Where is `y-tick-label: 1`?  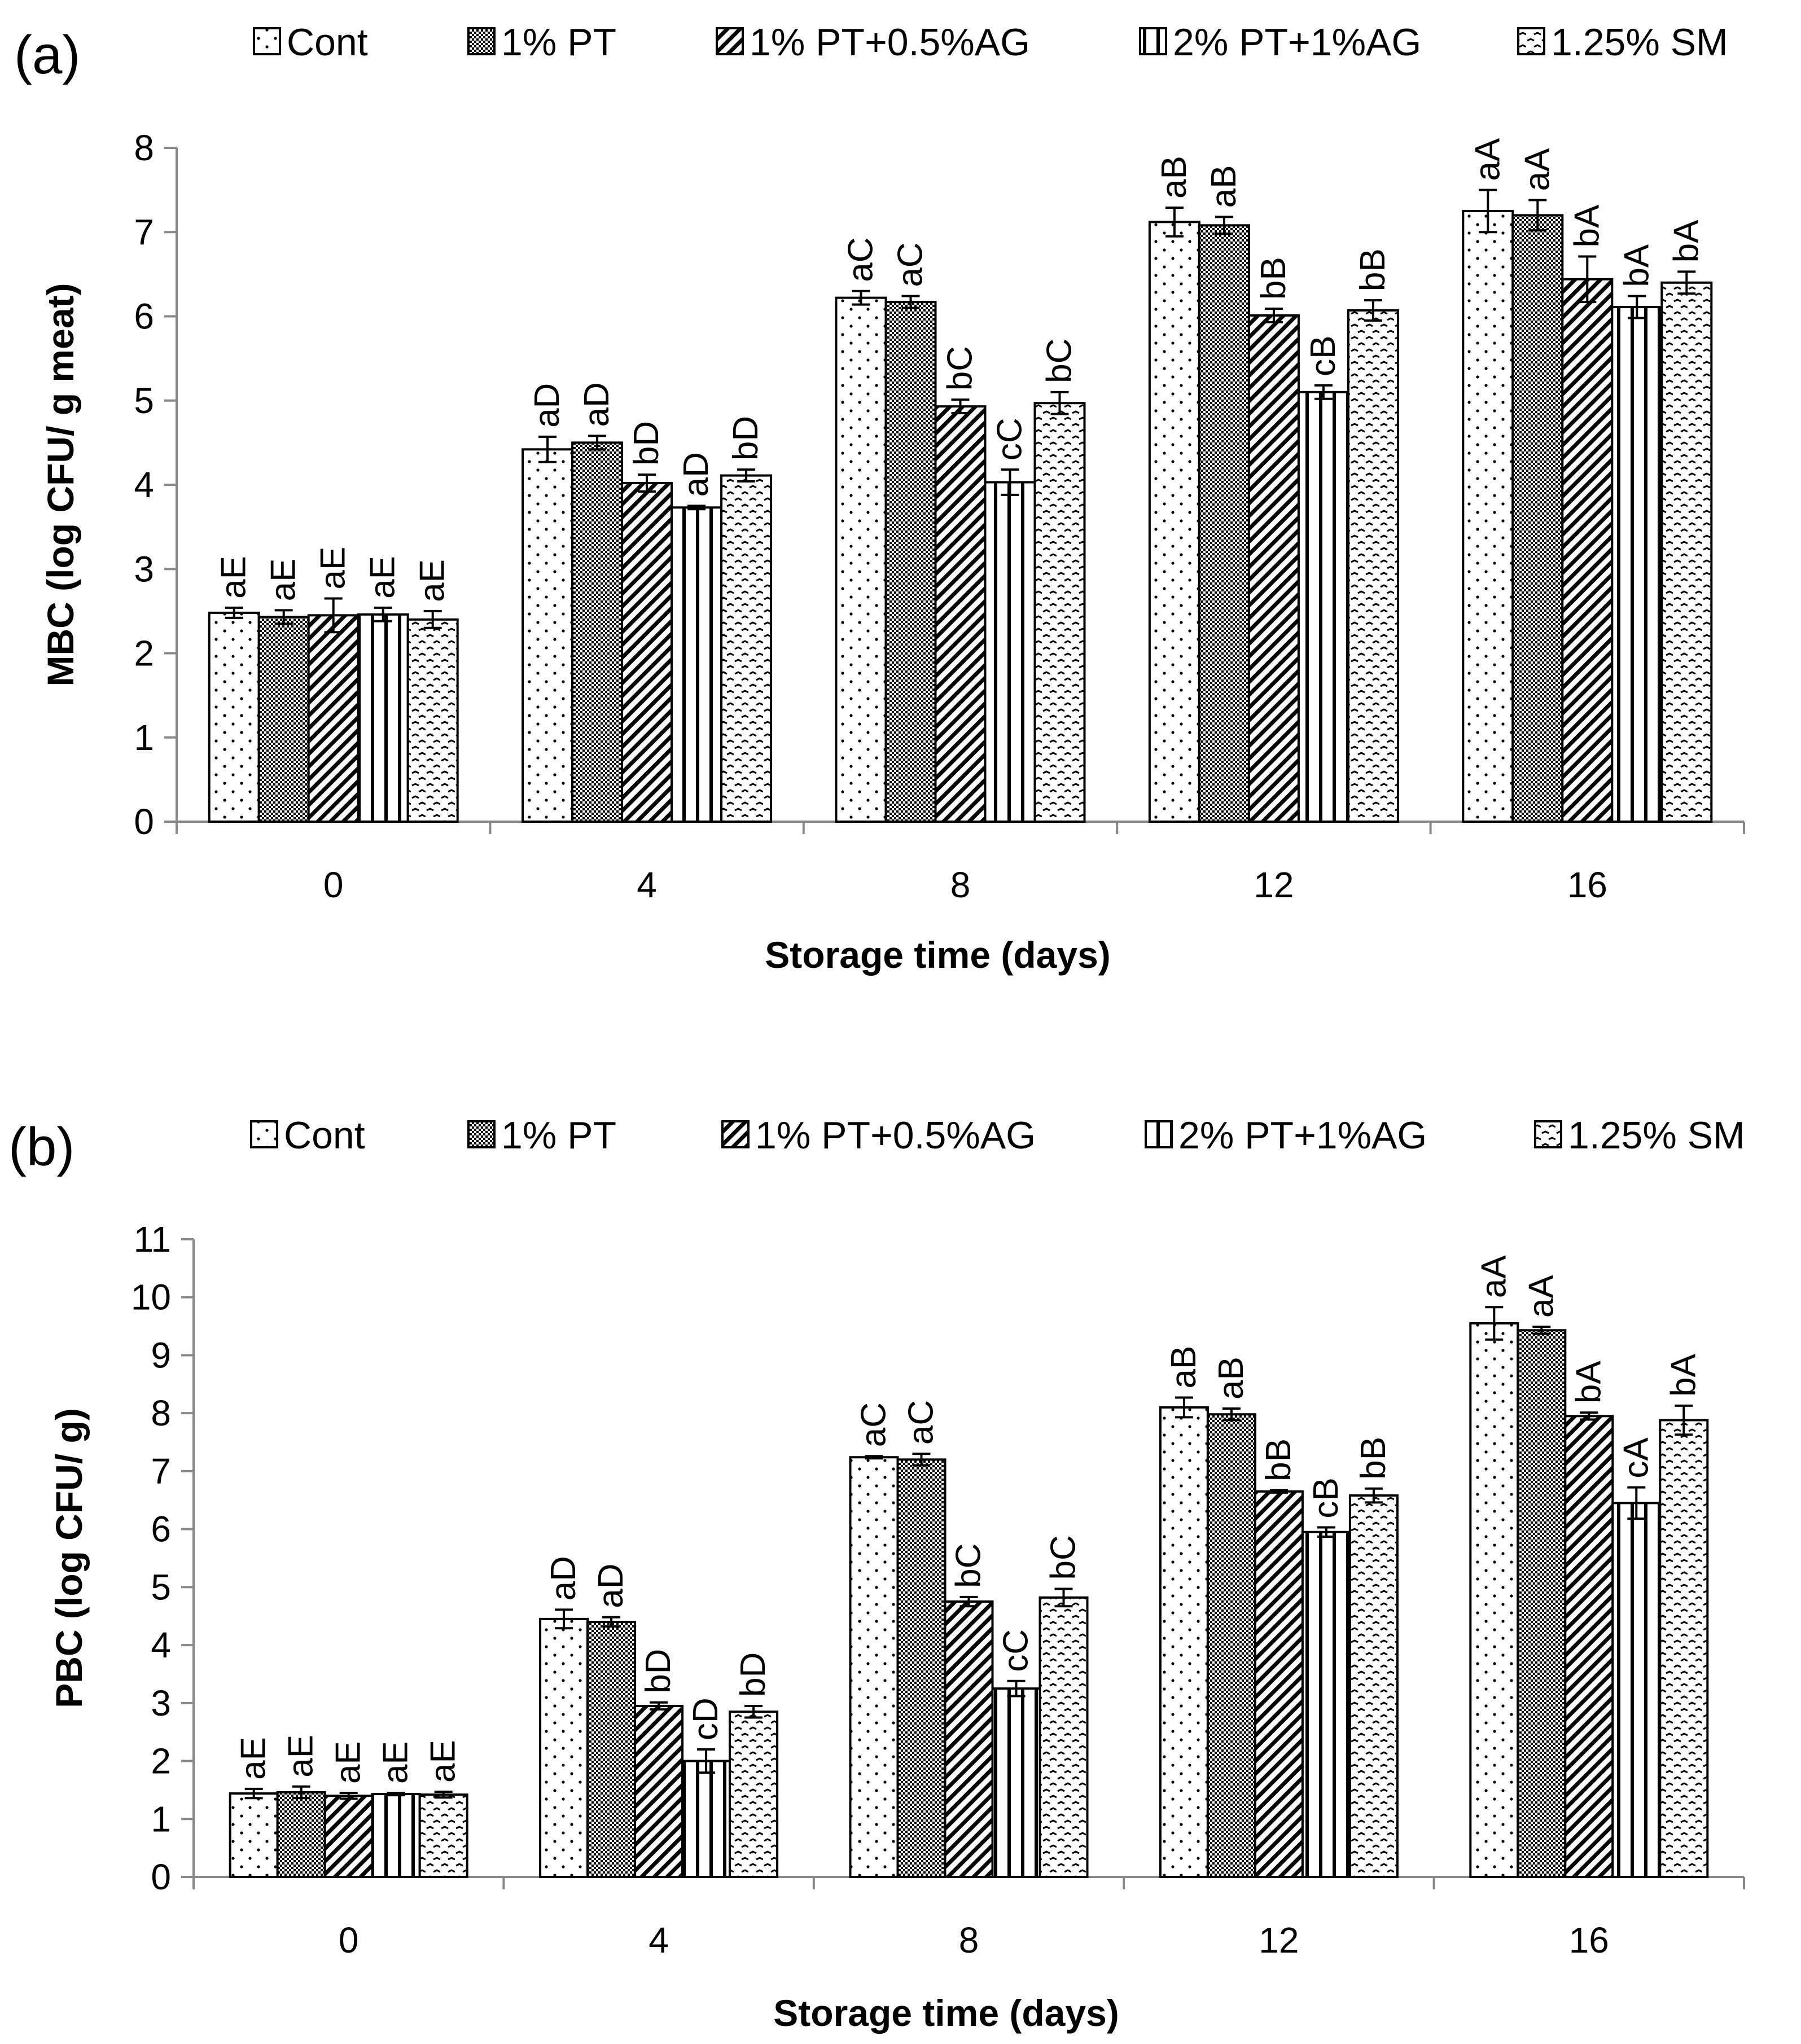
y-tick-label: 1 is located at coordinates (161, 1819).